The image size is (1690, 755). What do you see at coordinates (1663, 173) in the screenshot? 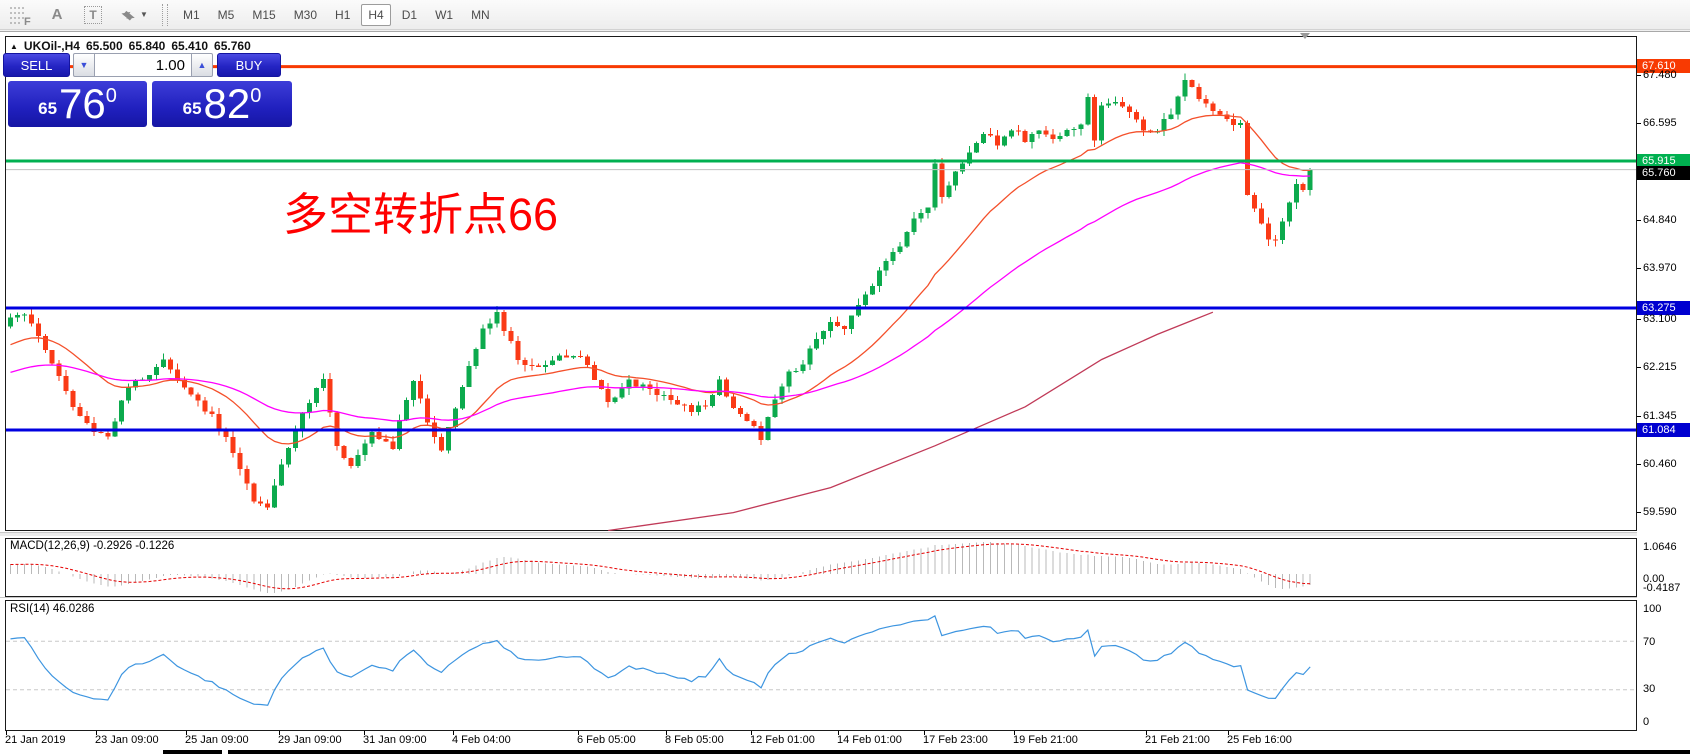
I see `price-badge: 65.760` at bounding box center [1663, 173].